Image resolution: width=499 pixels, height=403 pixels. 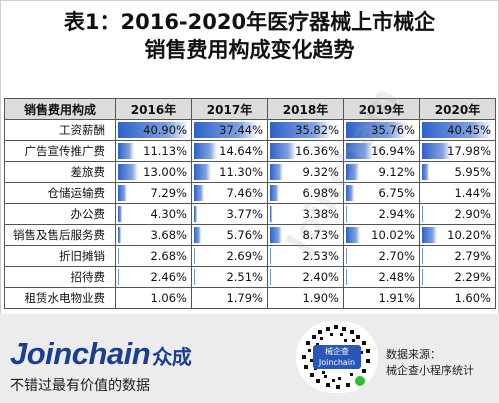 I want to click on cell-value: 2.51%, so click(x=244, y=277).